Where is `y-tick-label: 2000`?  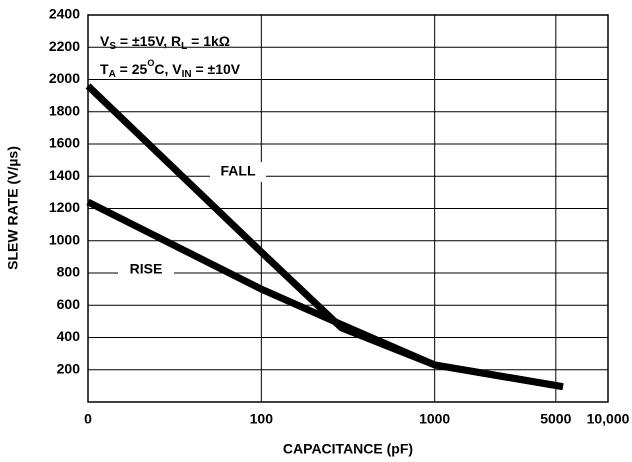
y-tick-label: 2000 is located at coordinates (64, 78).